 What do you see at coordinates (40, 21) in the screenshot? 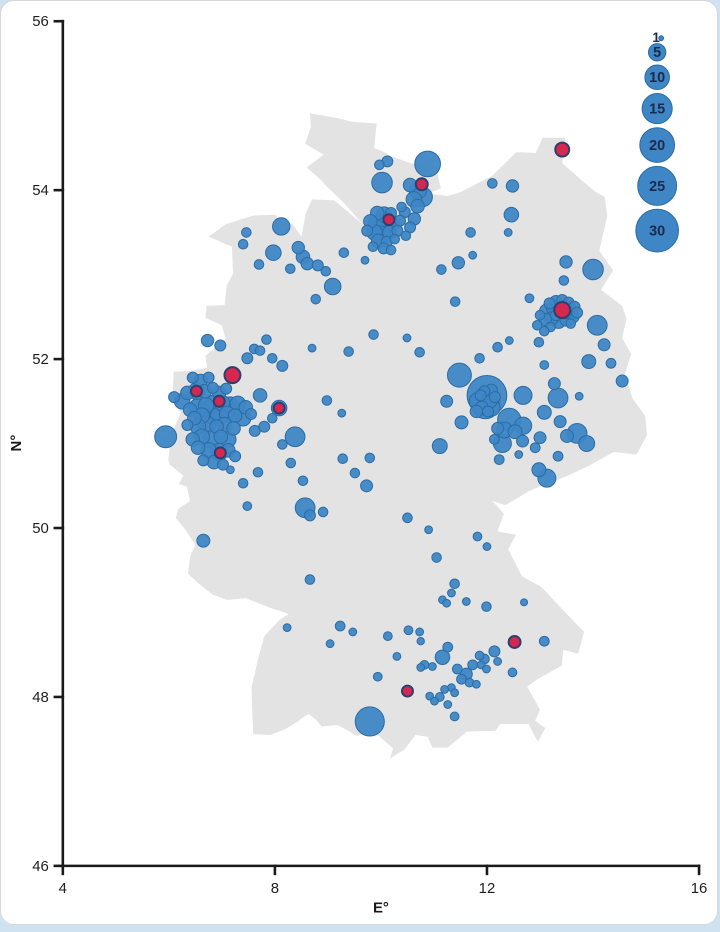
I see `y-tick-label: 56` at bounding box center [40, 21].